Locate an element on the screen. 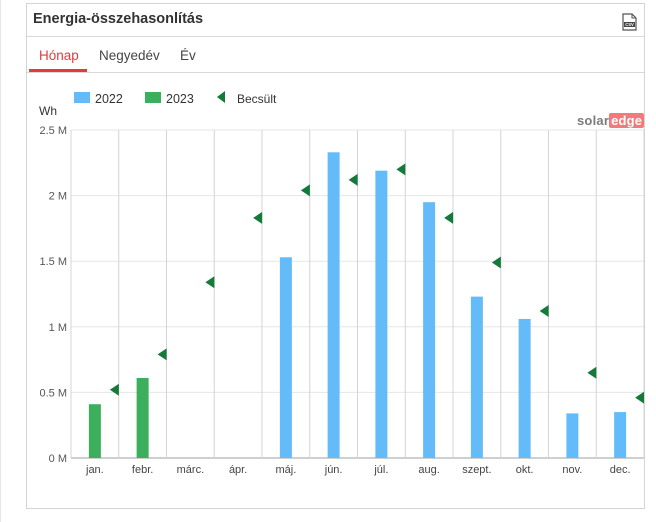 The height and width of the screenshot is (522, 656). solaredge-logo: solar edge is located at coordinates (611, 120).